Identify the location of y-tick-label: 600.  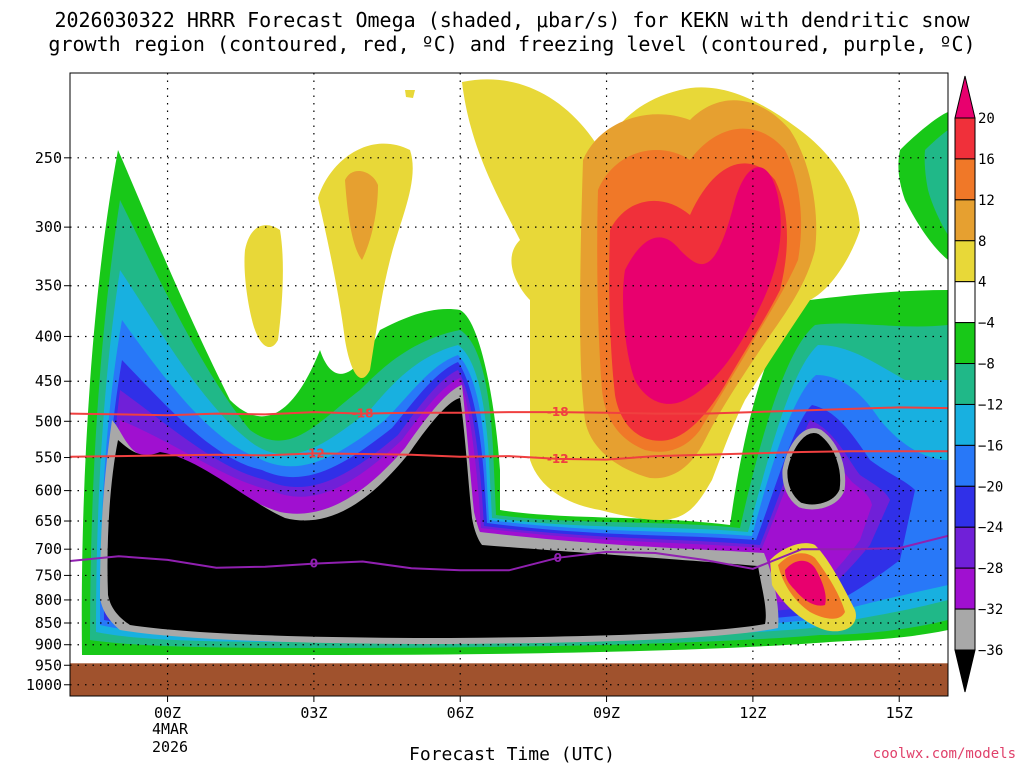
(48, 491).